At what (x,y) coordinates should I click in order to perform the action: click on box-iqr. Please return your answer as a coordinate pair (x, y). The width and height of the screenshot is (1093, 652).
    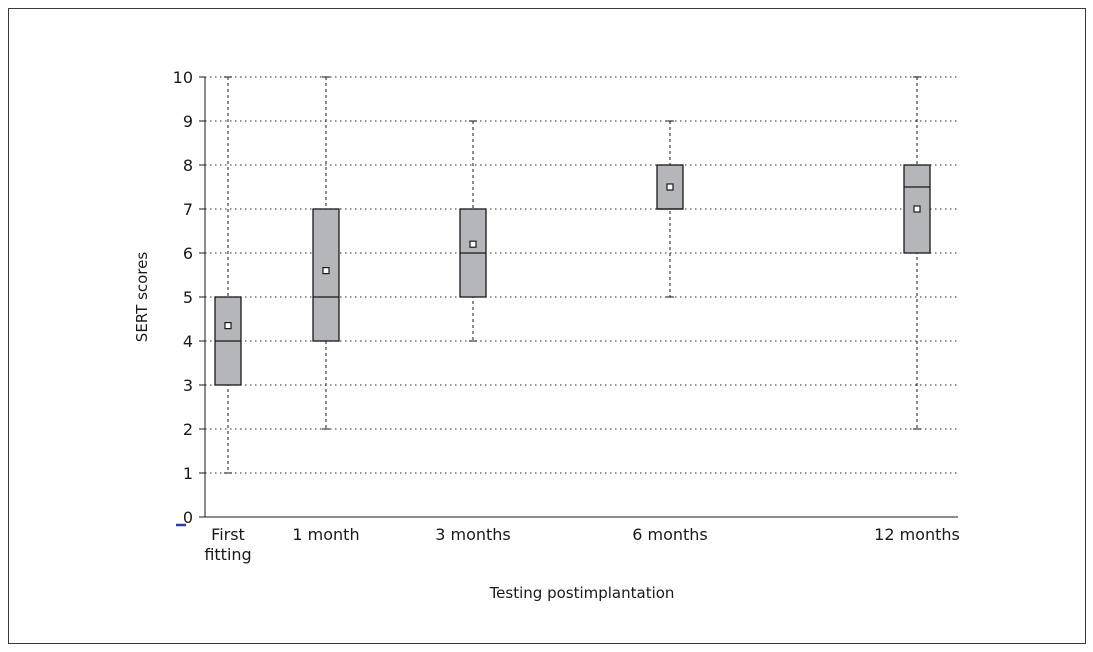
    Looking at the image, I should click on (326, 275).